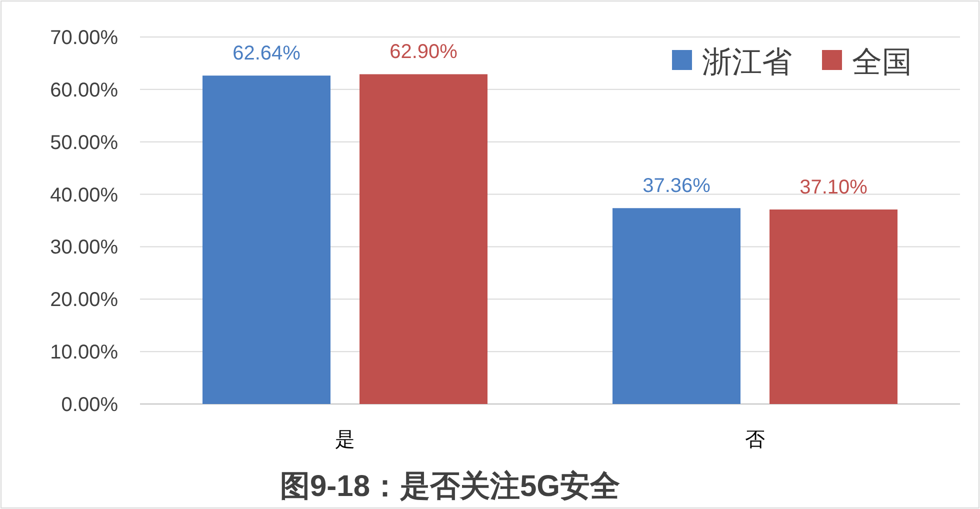 Image resolution: width=980 pixels, height=509 pixels. I want to click on legend-label: 浙江省, so click(747, 62).